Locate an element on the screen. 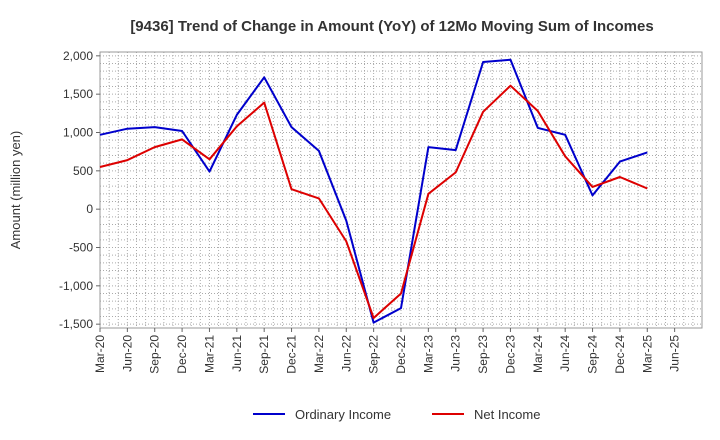 This screenshot has height=440, width=720. y-tick-label: 2,000 is located at coordinates (78, 56).